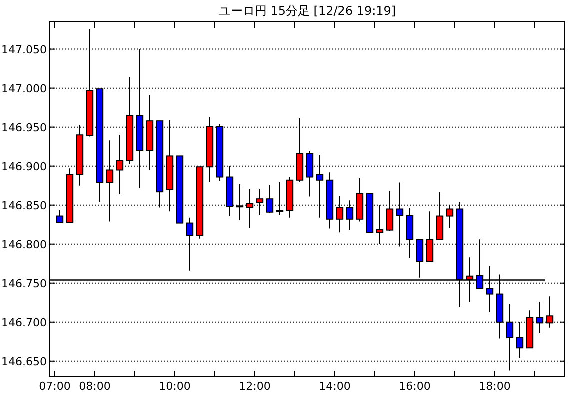 This screenshot has height=398, width=570. I want to click on x-tick-label: 14:00, so click(335, 386).